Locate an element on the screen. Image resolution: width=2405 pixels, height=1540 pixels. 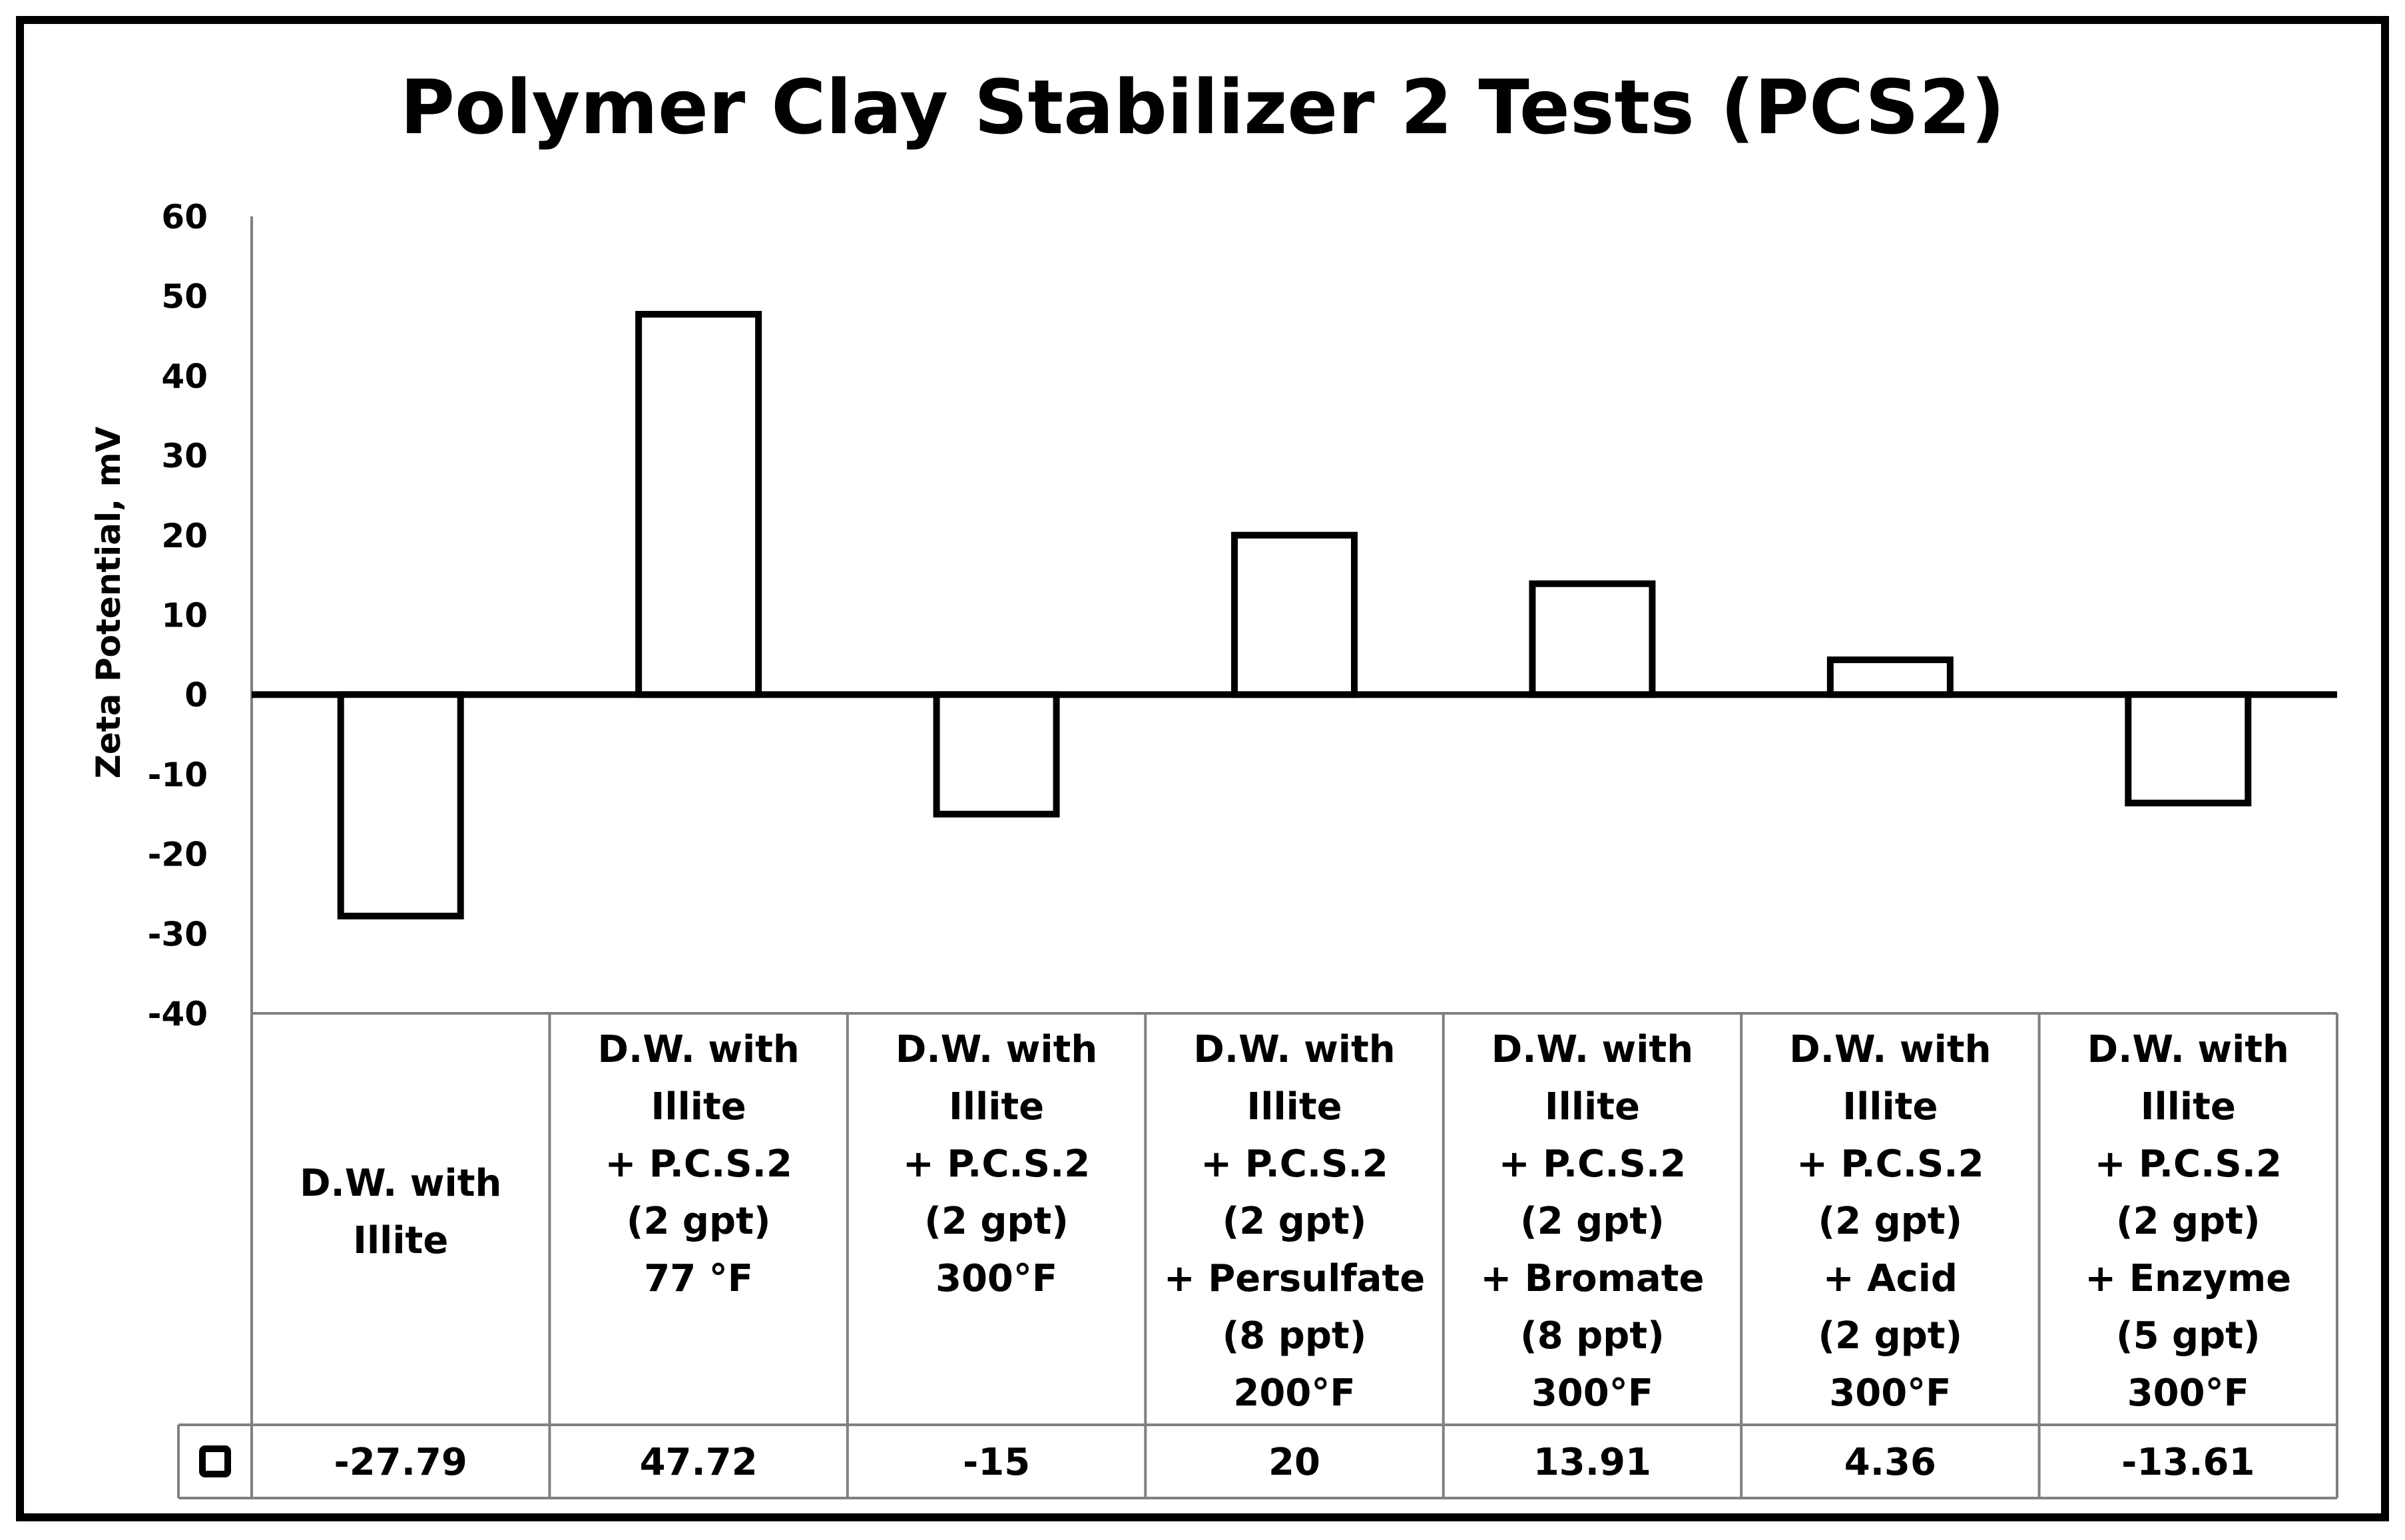
y-tick-label: -10 is located at coordinates (178, 775).